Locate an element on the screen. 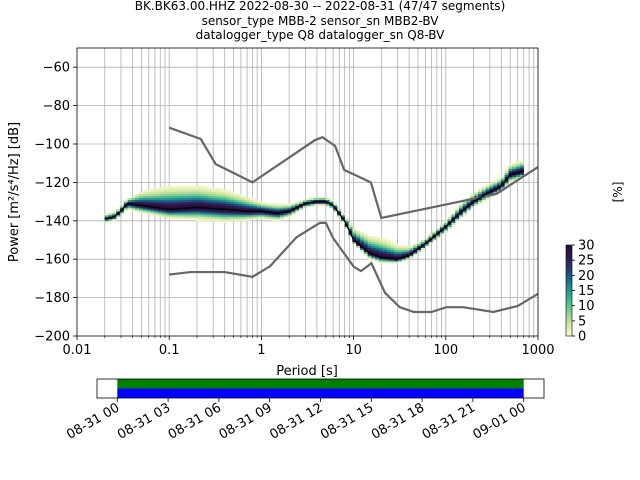 The width and height of the screenshot is (640, 480). timeline-tick-label: 08-31 09 is located at coordinates (246, 421).